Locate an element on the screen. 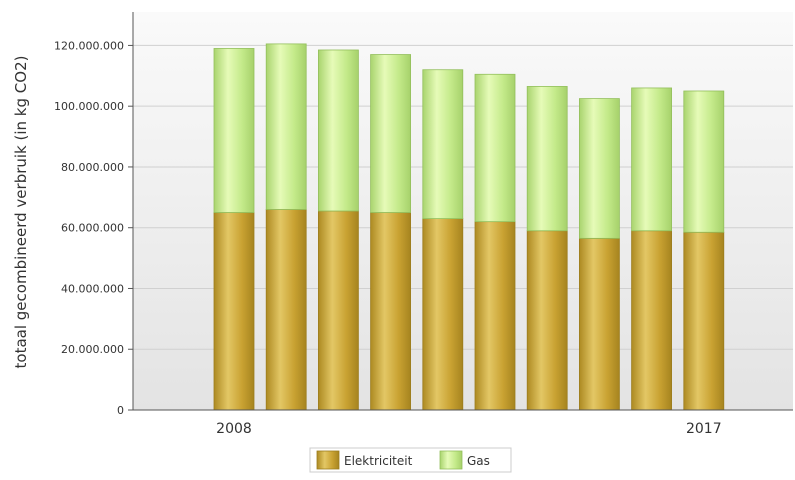 The width and height of the screenshot is (795, 480). legend: Elektriciteit Gas is located at coordinates (410, 460).